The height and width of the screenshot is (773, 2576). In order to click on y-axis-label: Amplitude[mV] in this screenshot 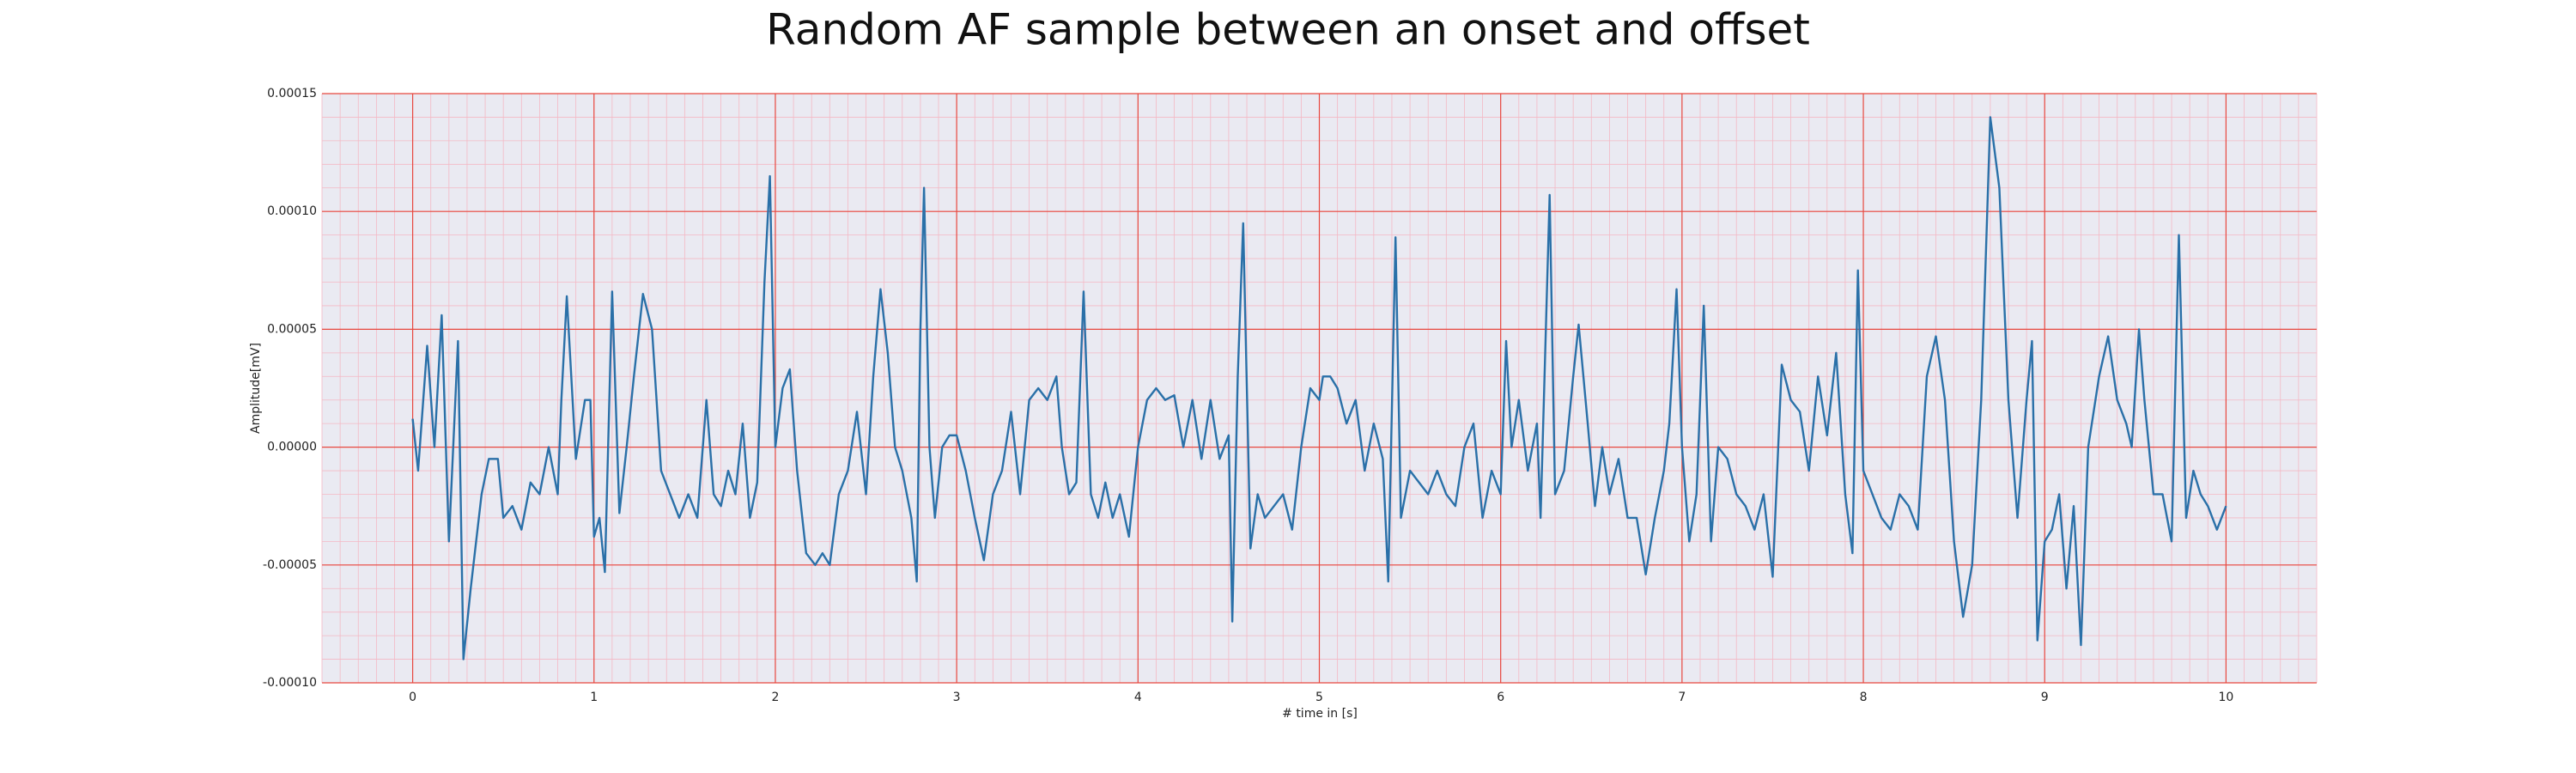, I will do `click(256, 388)`.